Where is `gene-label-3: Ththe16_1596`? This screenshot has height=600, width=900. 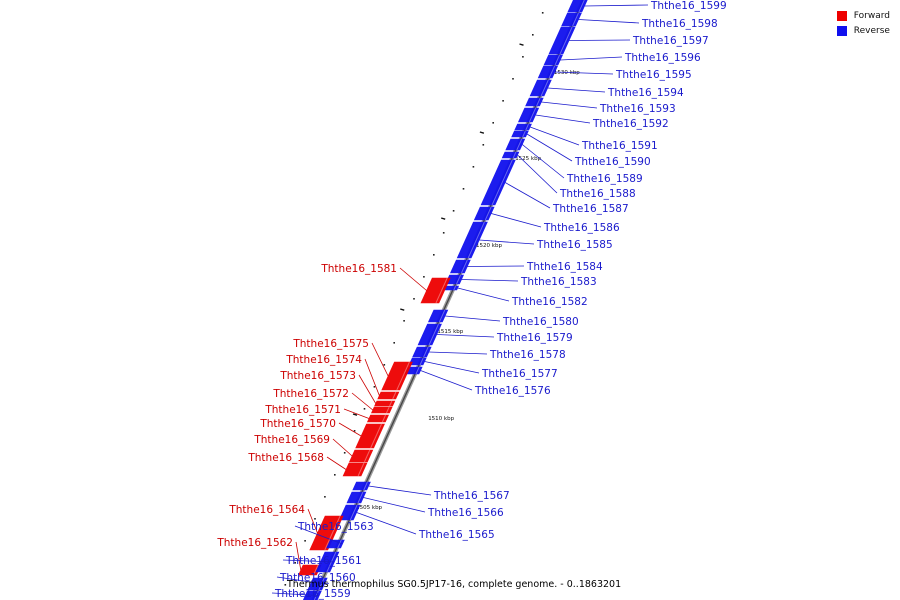 gene-label-3: Ththe16_1596 is located at coordinates (662, 58).